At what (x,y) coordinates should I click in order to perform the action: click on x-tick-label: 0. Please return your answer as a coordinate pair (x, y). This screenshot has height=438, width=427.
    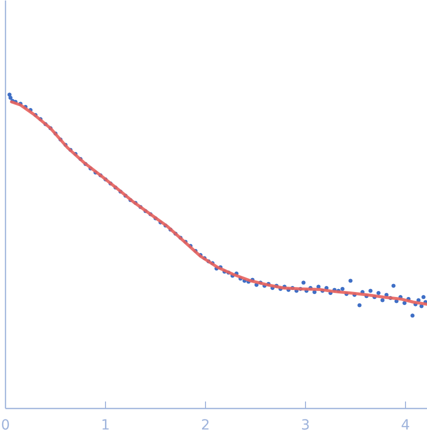
    Looking at the image, I should click on (5, 426).